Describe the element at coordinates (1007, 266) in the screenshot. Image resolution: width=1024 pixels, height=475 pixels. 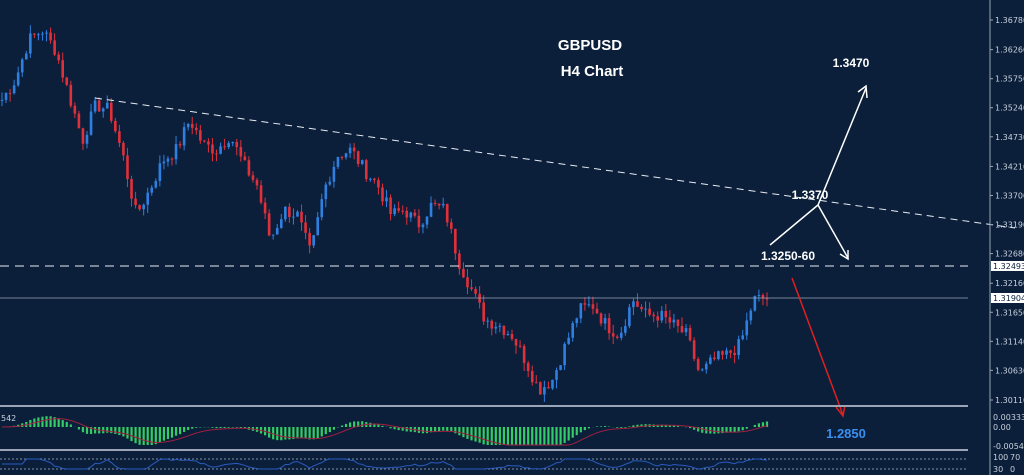
I see `resistance-price-tag` at that location.